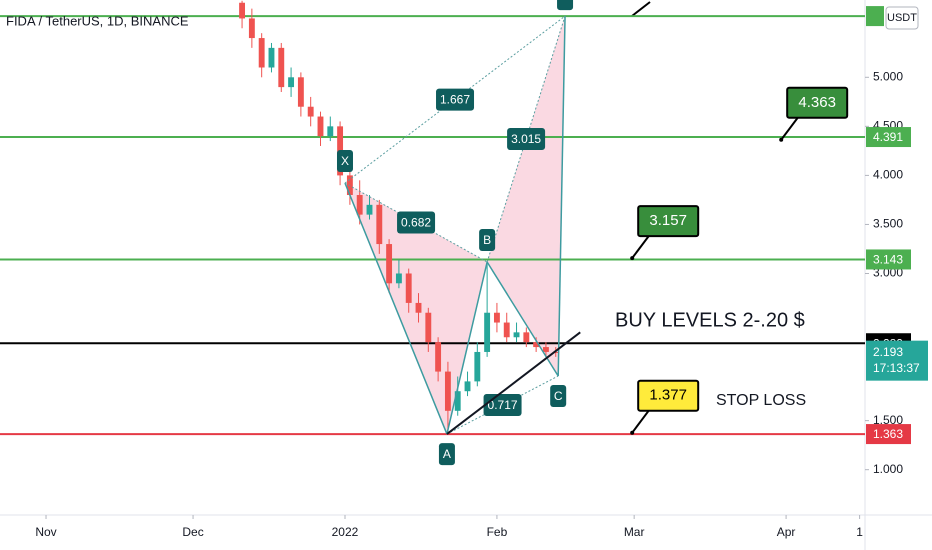 This screenshot has width=932, height=550. I want to click on pattern-point-label: A, so click(447, 454).